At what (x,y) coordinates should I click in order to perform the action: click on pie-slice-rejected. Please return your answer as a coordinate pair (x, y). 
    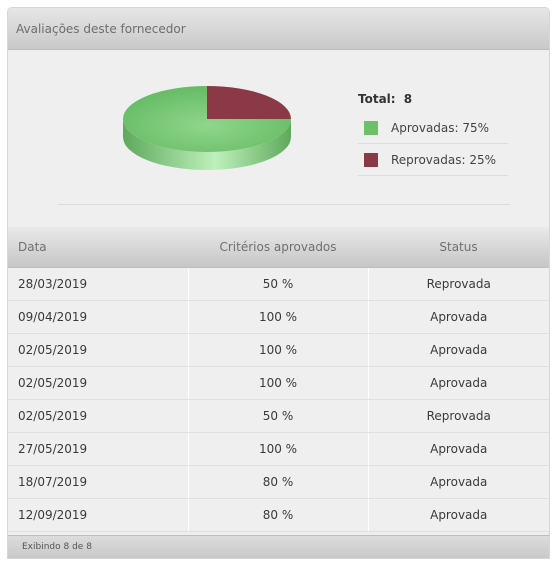
    Looking at the image, I should click on (249, 102).